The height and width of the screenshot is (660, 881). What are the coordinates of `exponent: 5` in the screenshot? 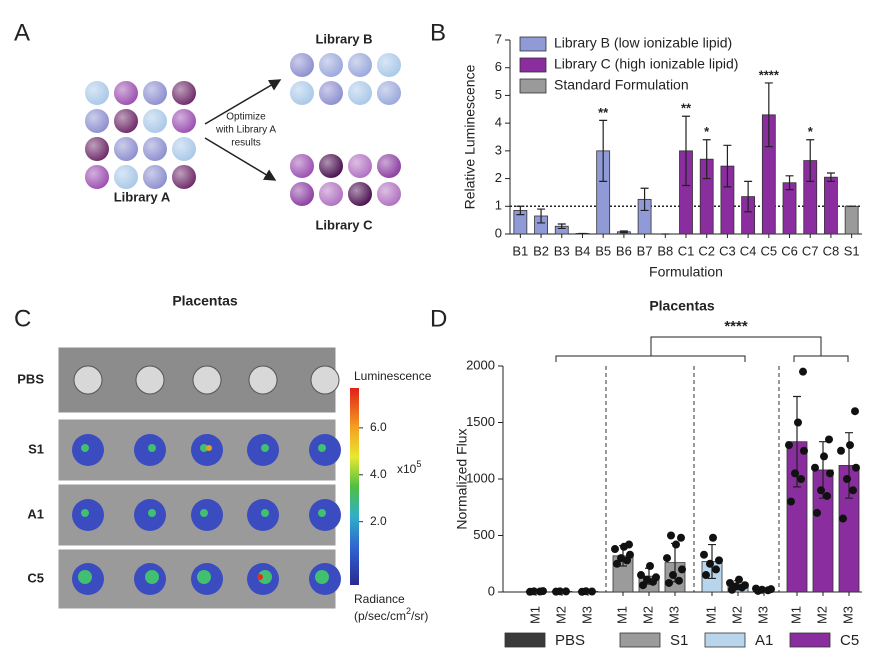 It's located at (418, 464).